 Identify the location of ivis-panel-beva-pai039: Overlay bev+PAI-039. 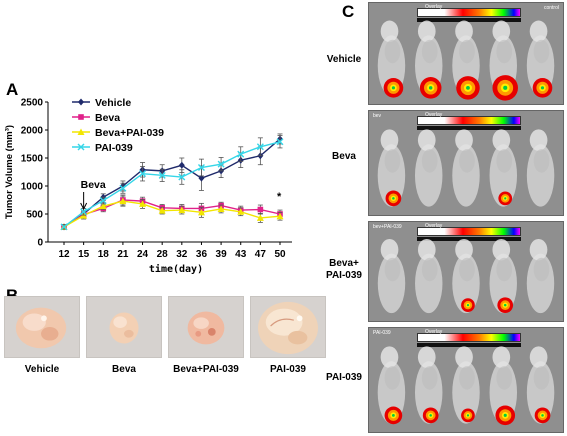
(466, 271).